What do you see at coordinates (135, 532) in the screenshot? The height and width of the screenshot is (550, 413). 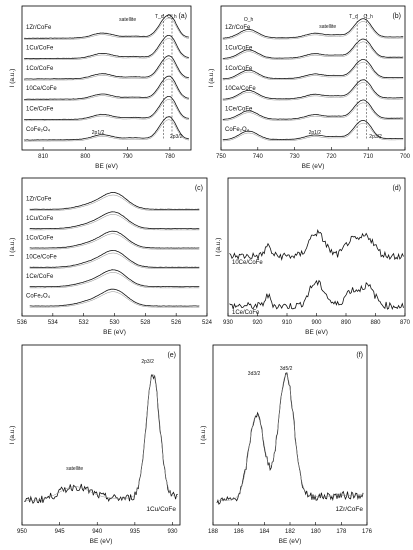 I see `x-tick-label: 935` at bounding box center [135, 532].